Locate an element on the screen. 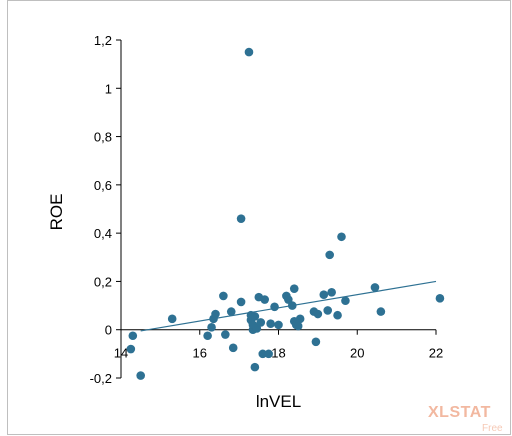 This screenshot has width=512, height=436. watermark-sub-label: Free is located at coordinates (492, 428).